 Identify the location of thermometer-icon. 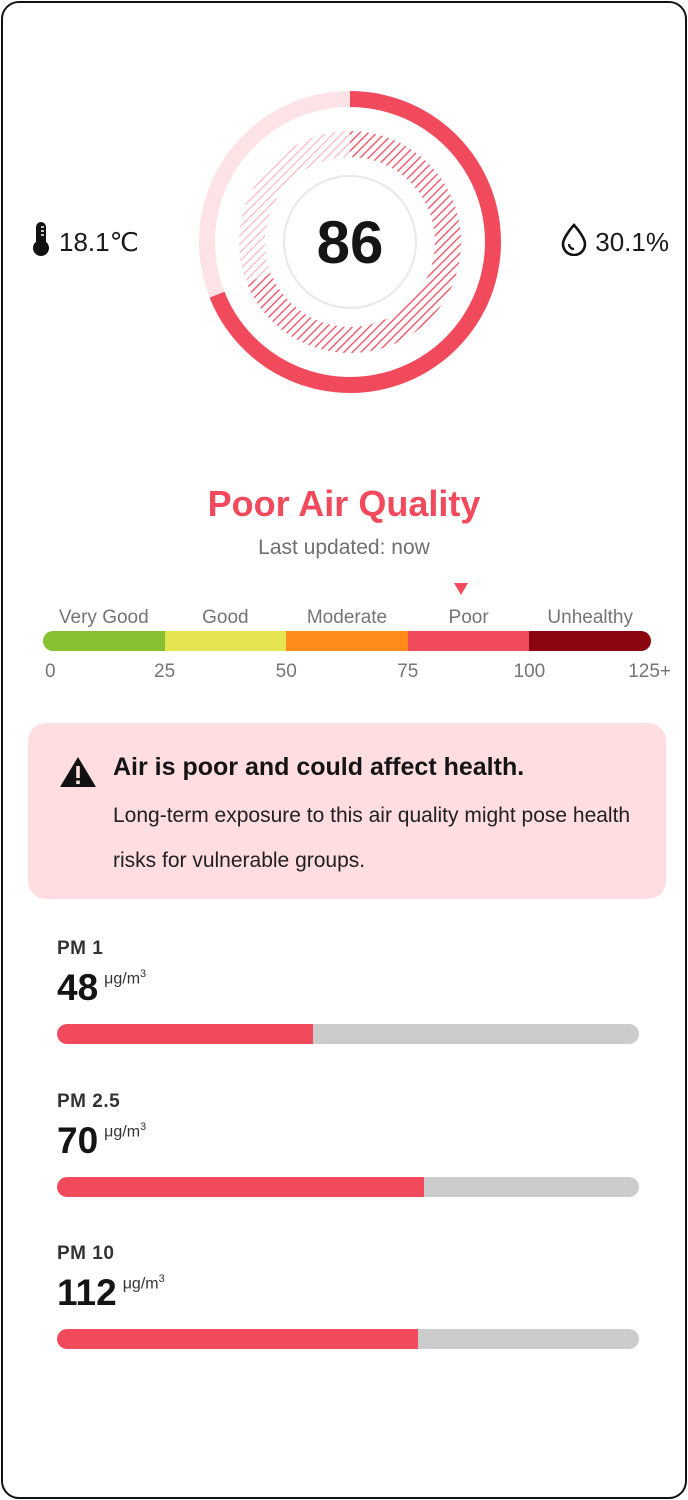
(41, 242).